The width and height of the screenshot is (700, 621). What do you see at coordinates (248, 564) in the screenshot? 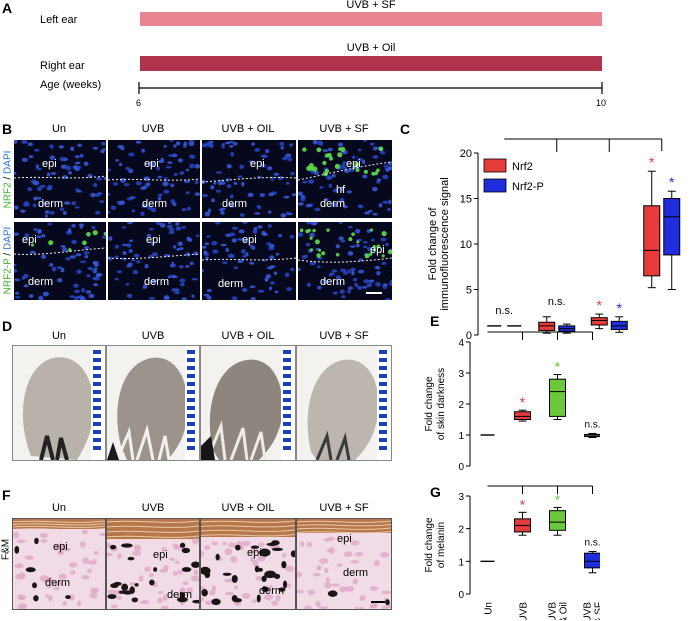
I see `histology-oil: epi derm` at bounding box center [248, 564].